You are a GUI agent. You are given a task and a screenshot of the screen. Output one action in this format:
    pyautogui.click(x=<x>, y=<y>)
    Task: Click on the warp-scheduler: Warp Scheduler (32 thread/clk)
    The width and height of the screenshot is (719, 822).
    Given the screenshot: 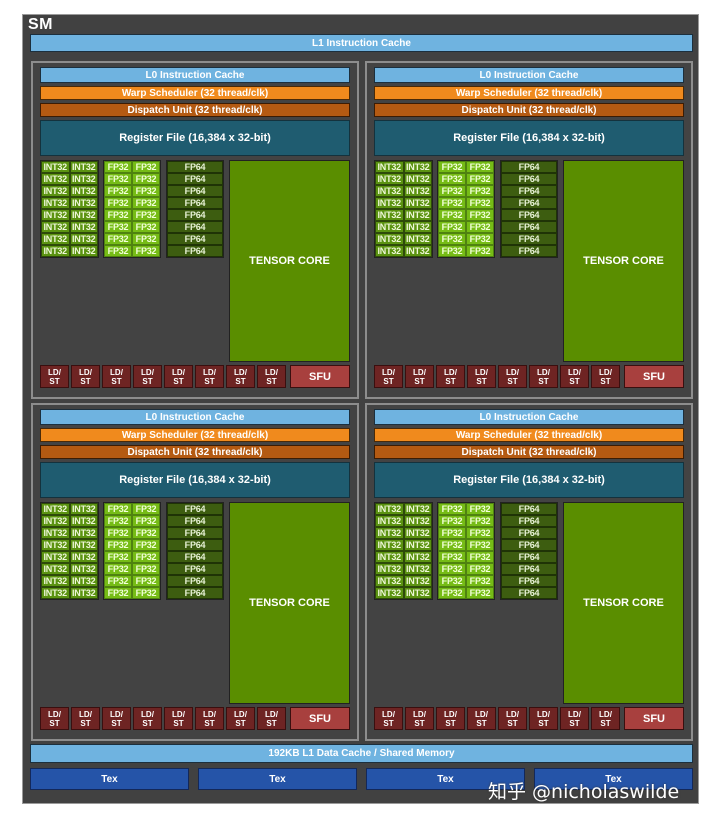 What is the action you would take?
    pyautogui.click(x=195, y=435)
    